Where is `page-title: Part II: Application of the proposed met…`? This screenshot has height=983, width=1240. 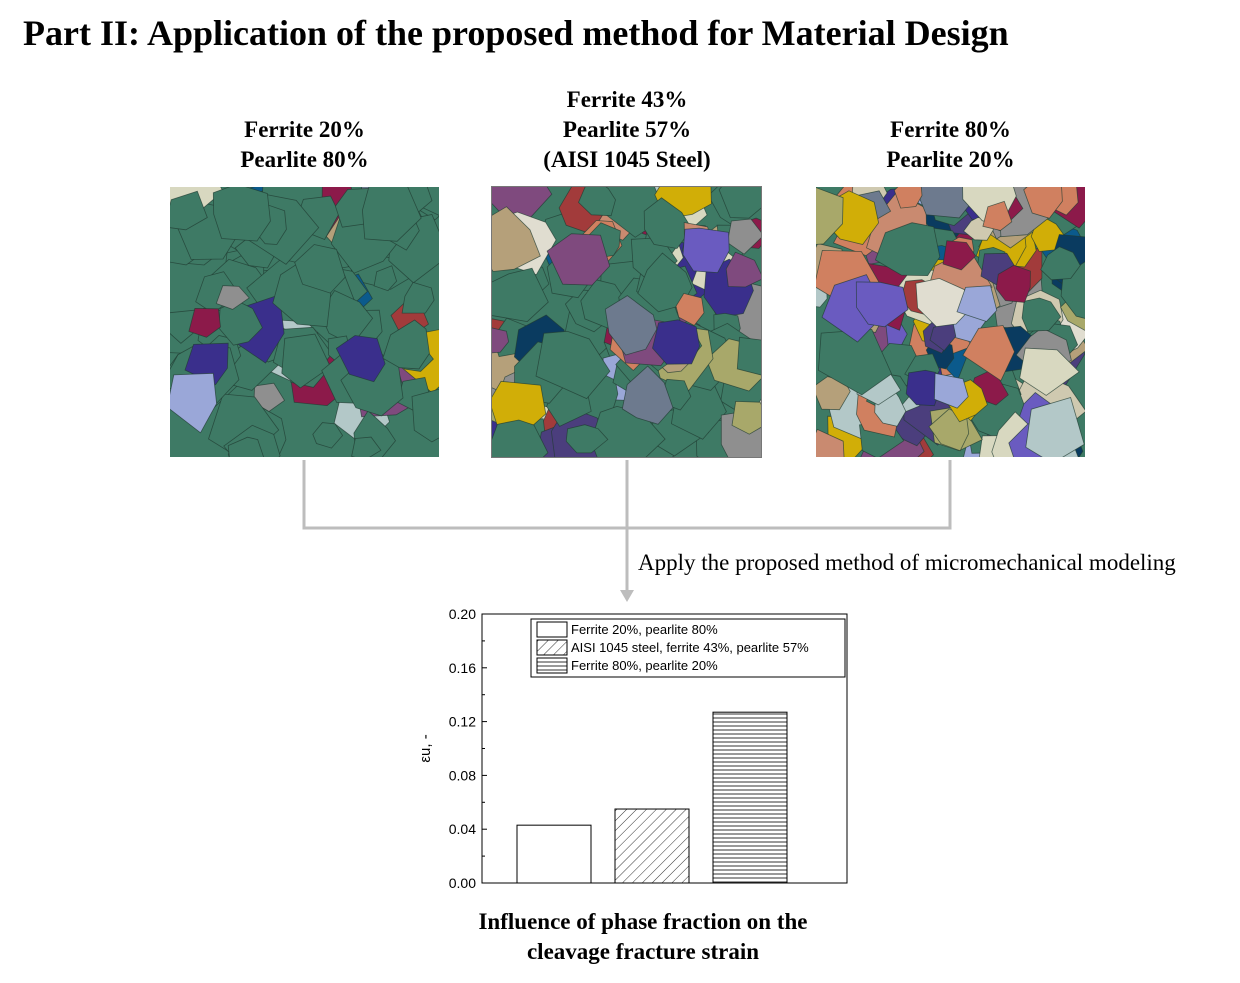
page-title: Part II: Application of the proposed met… is located at coordinates (516, 33).